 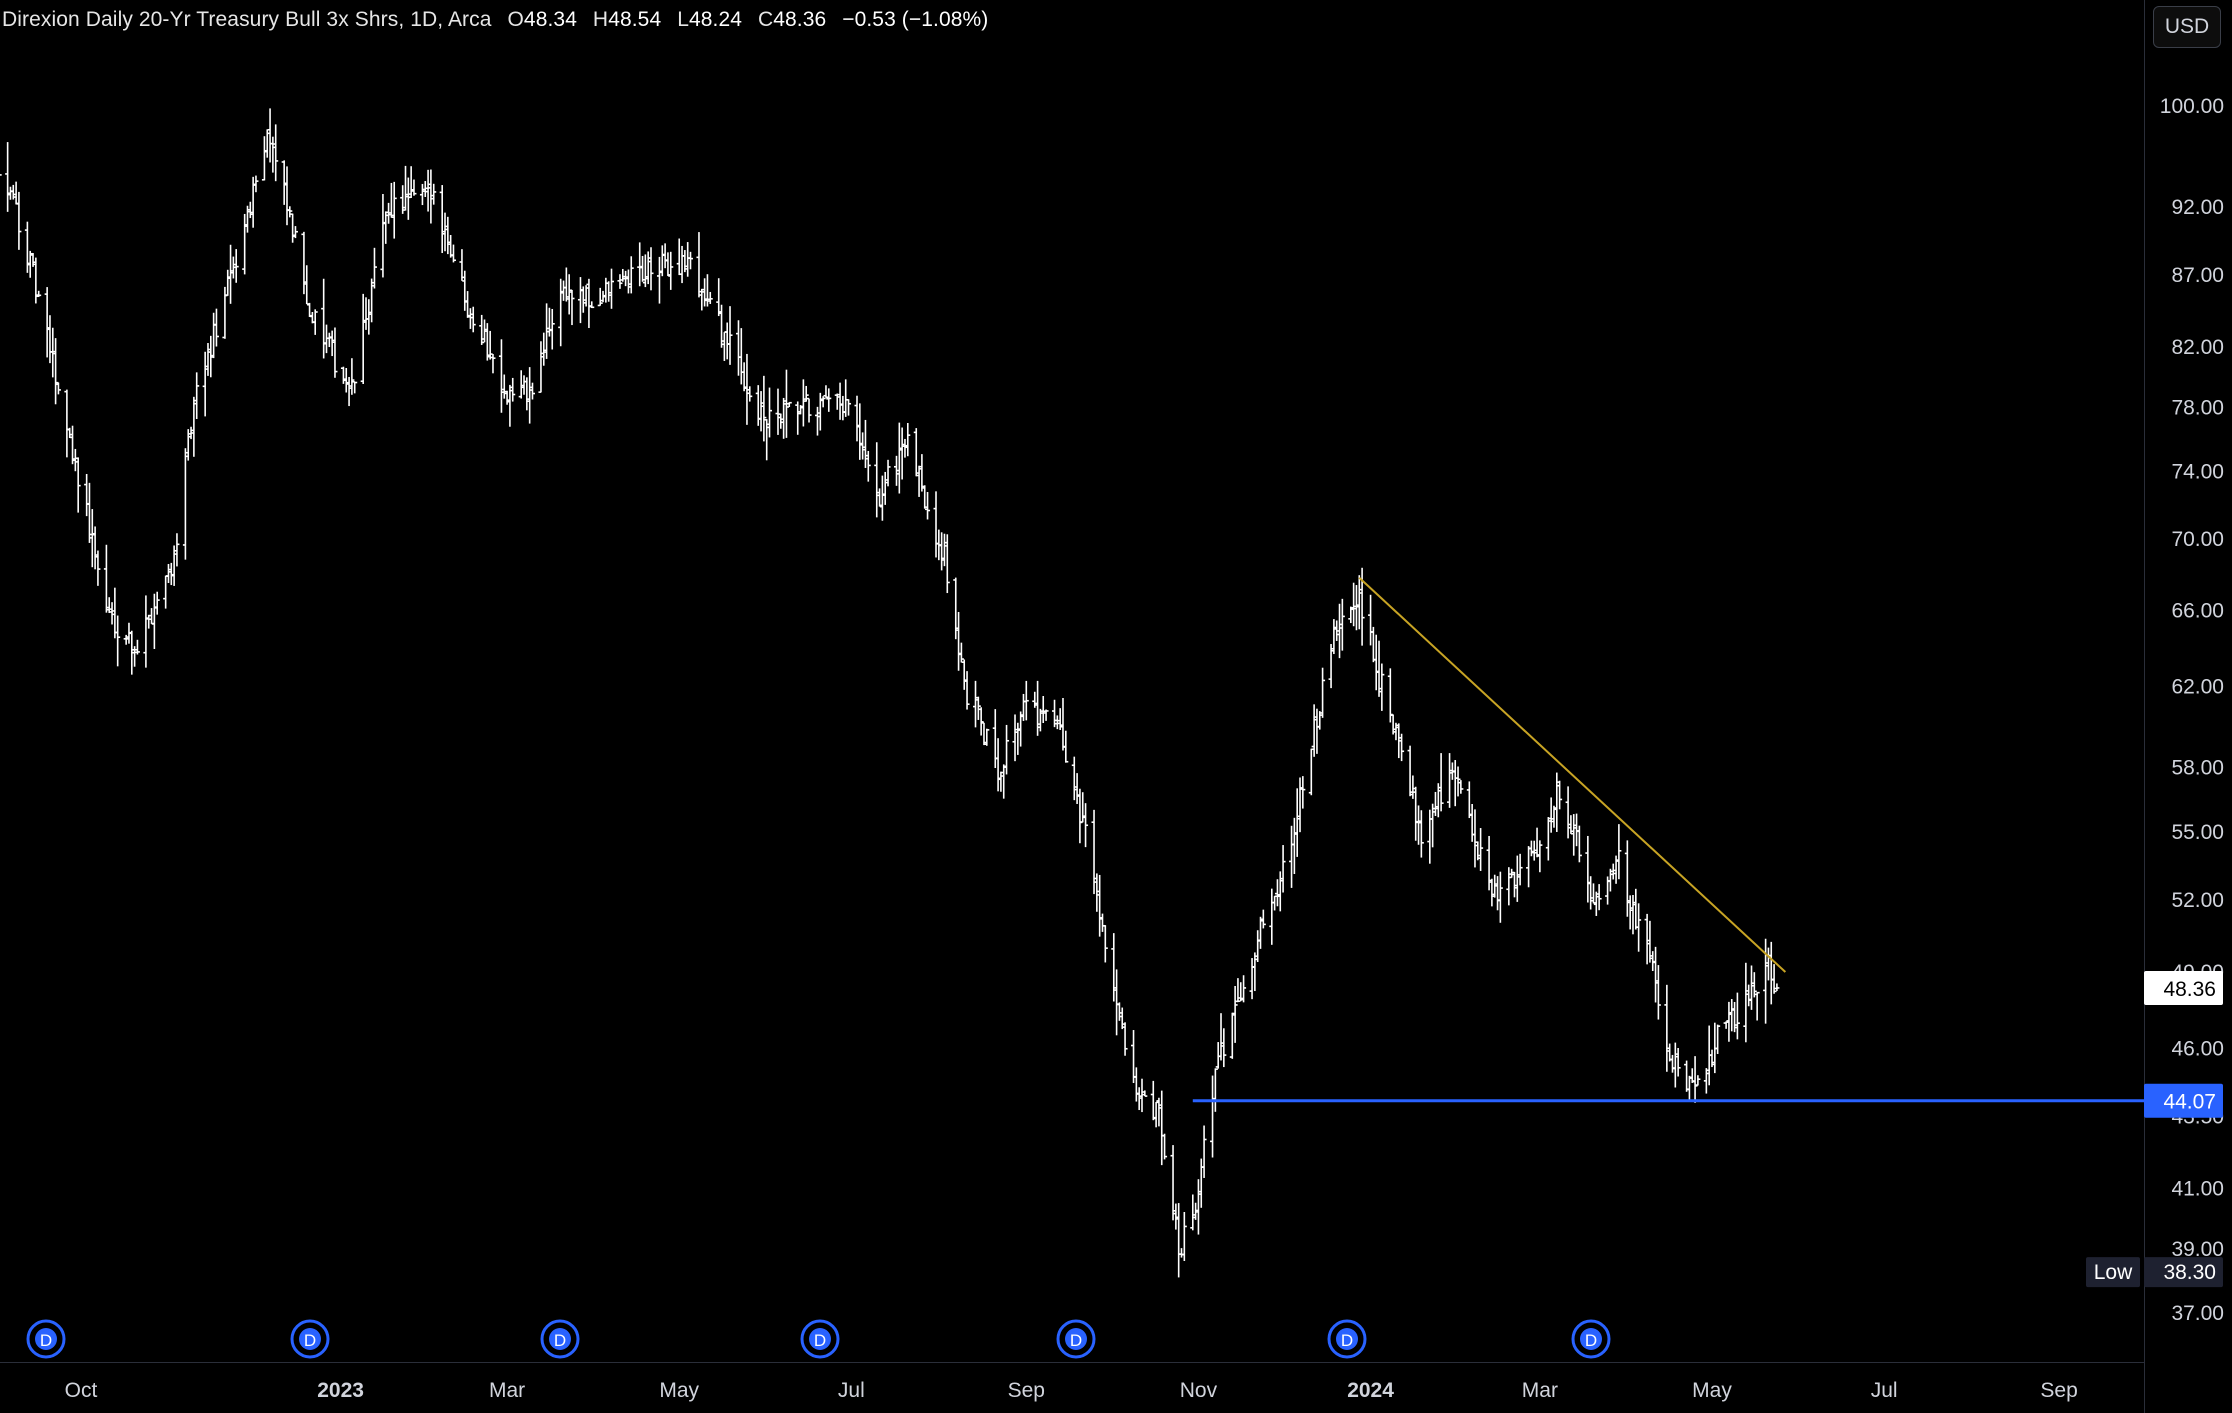 What do you see at coordinates (2197, 1249) in the screenshot?
I see `price-tick-label: 39.00` at bounding box center [2197, 1249].